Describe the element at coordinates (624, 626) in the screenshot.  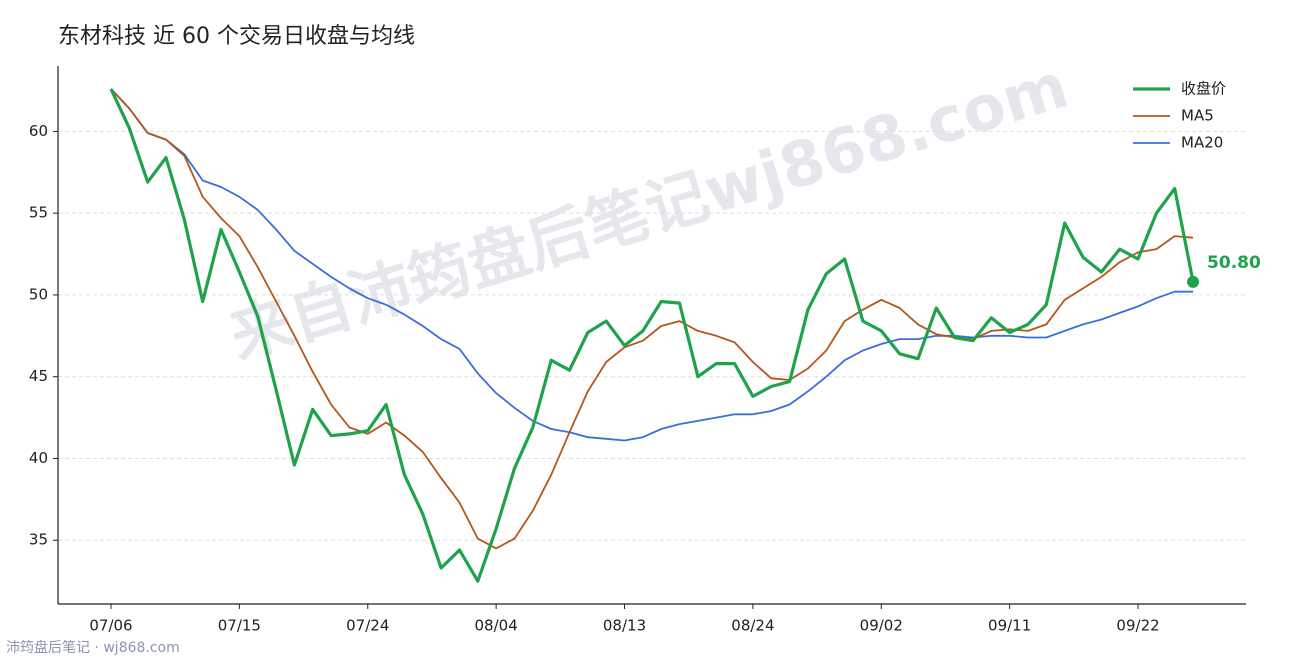
I see `x-tick-label: 08/13` at that location.